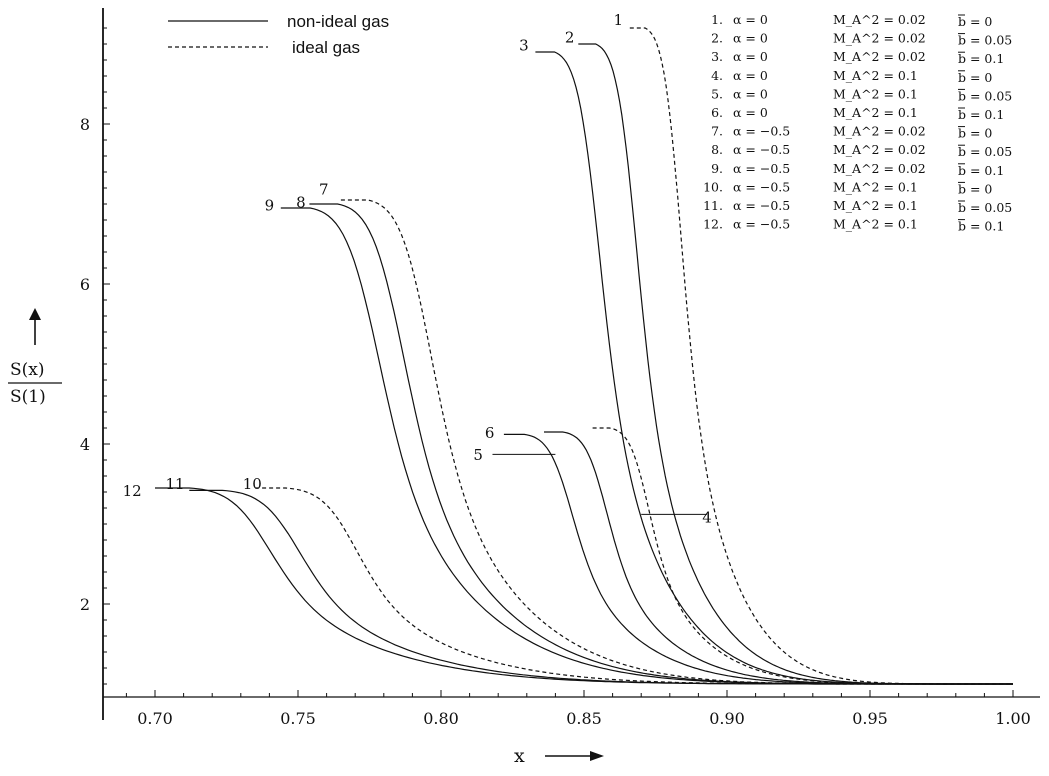 The width and height of the screenshot is (1049, 776). I want to click on x-tick-label: 0.75, so click(298, 718).